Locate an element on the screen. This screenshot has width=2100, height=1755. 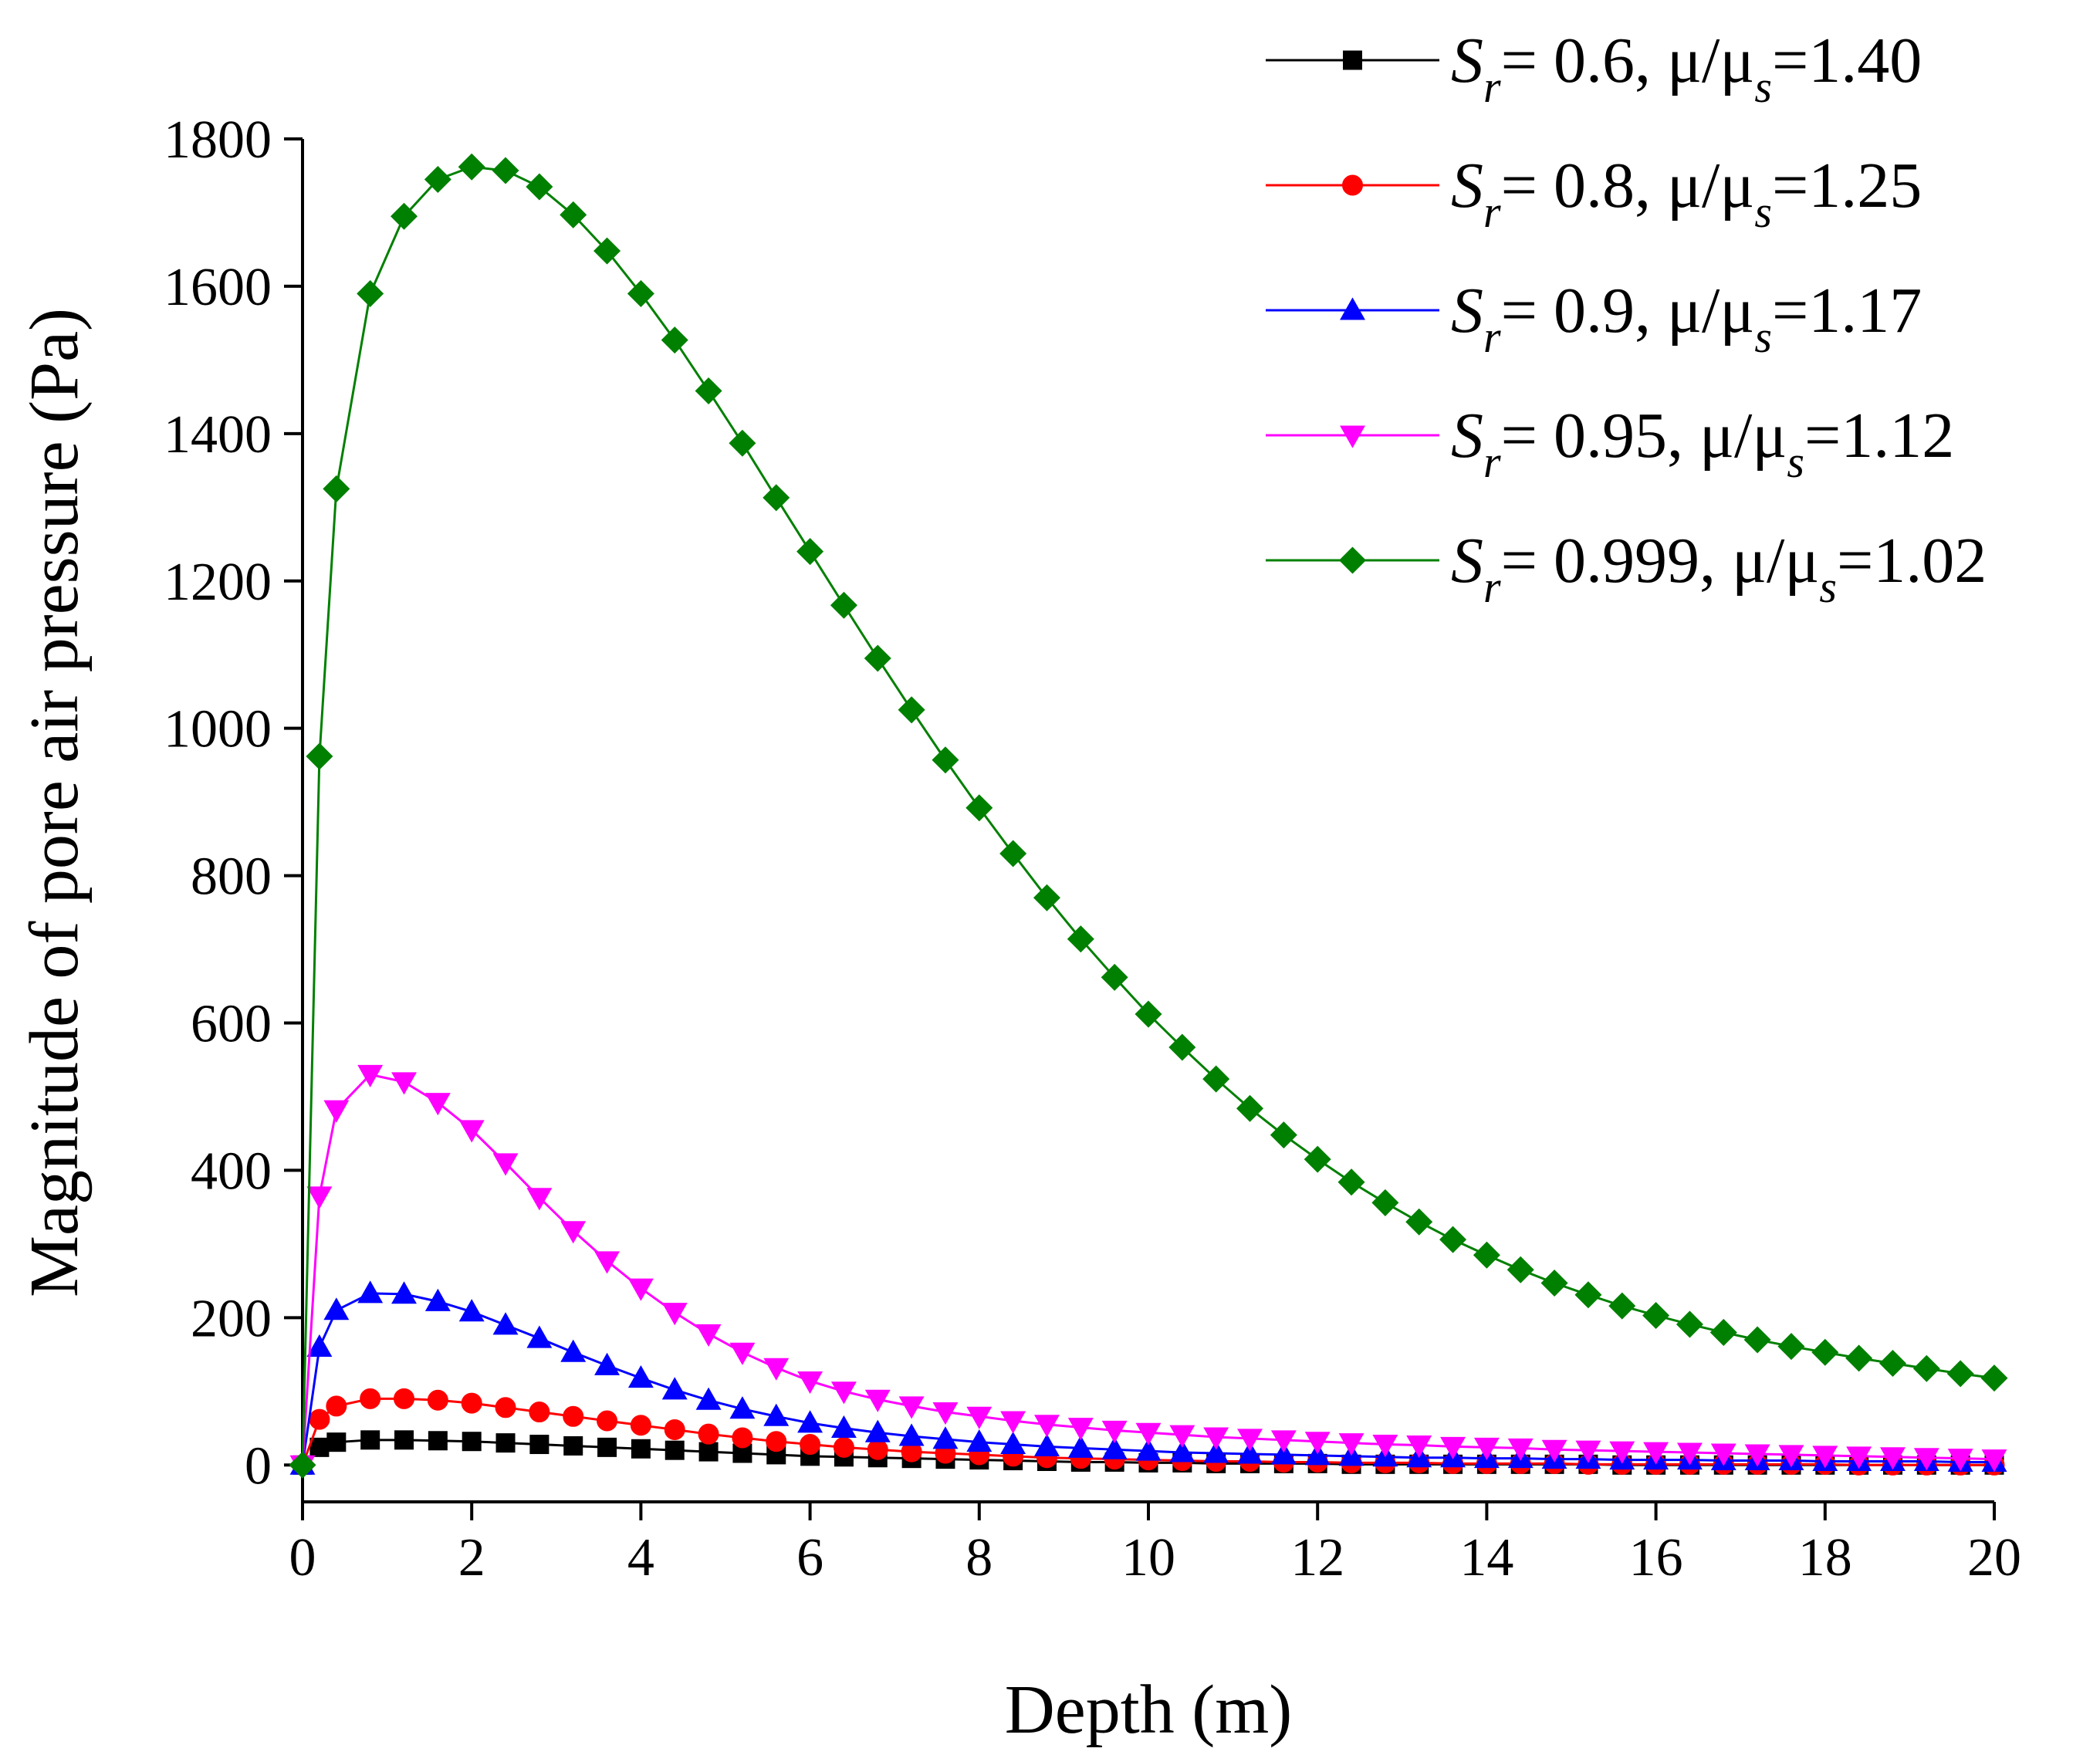
y-tick-label: 800 is located at coordinates (232, 877).